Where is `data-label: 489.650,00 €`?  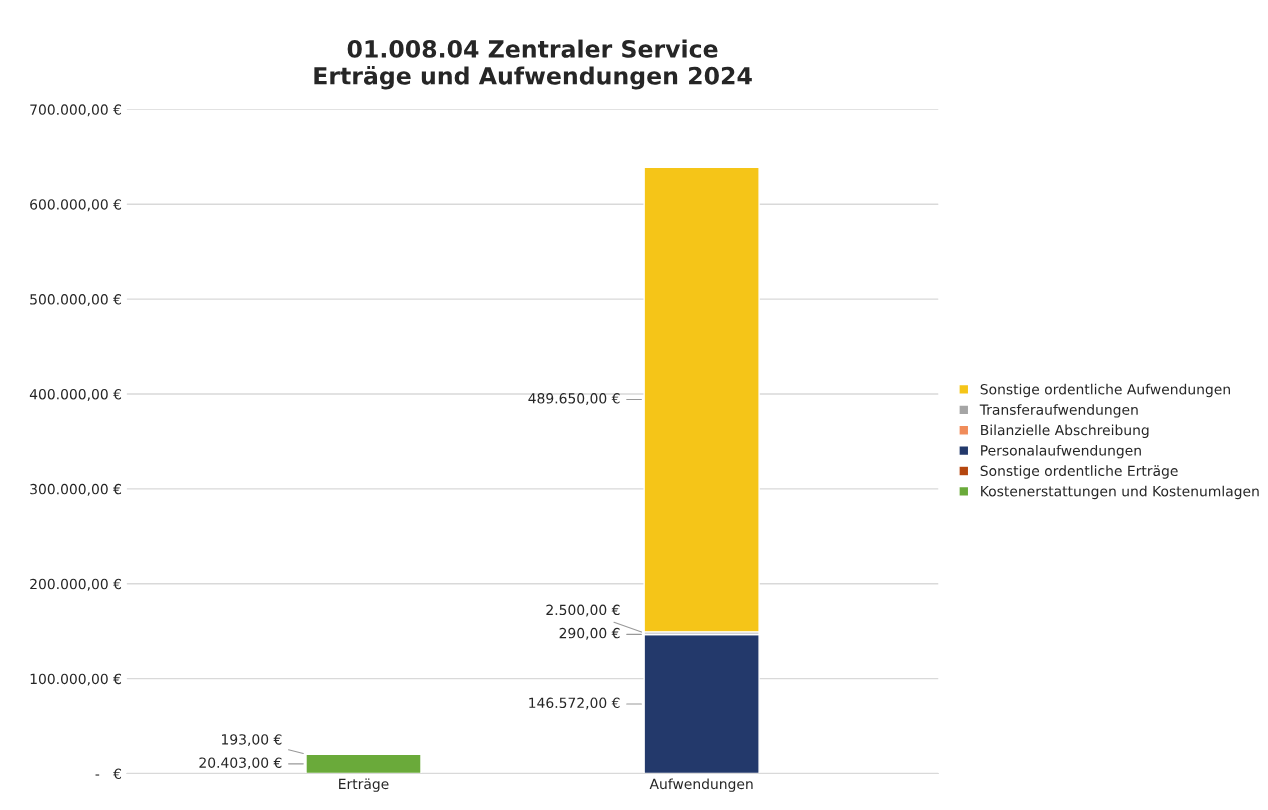 data-label: 489.650,00 € is located at coordinates (574, 399).